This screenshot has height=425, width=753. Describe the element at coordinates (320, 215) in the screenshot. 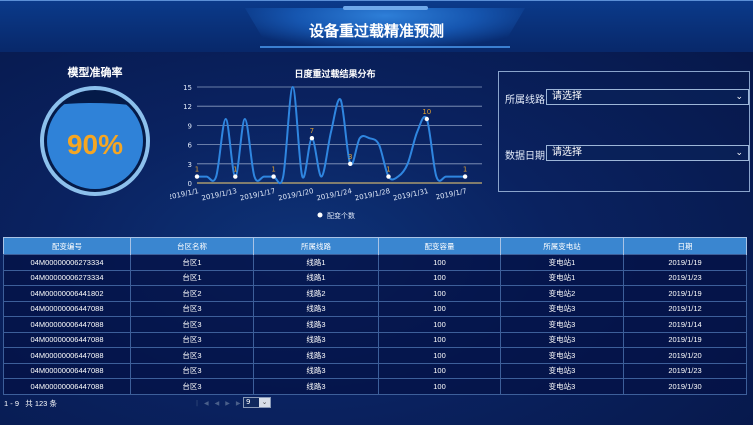

I see `legend-marker` at that location.